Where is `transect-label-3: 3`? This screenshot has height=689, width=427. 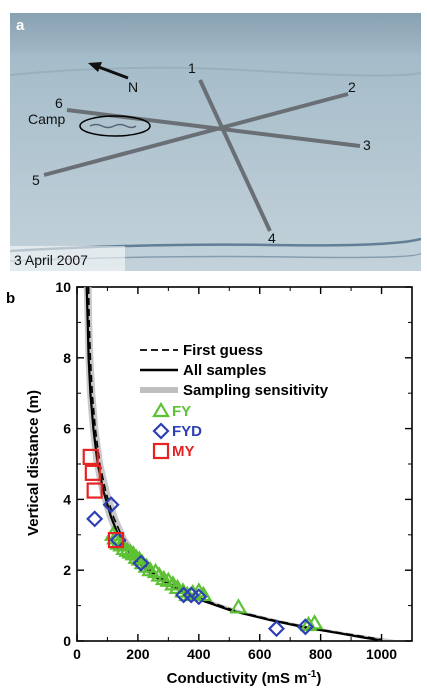
transect-label-3: 3 is located at coordinates (367, 145).